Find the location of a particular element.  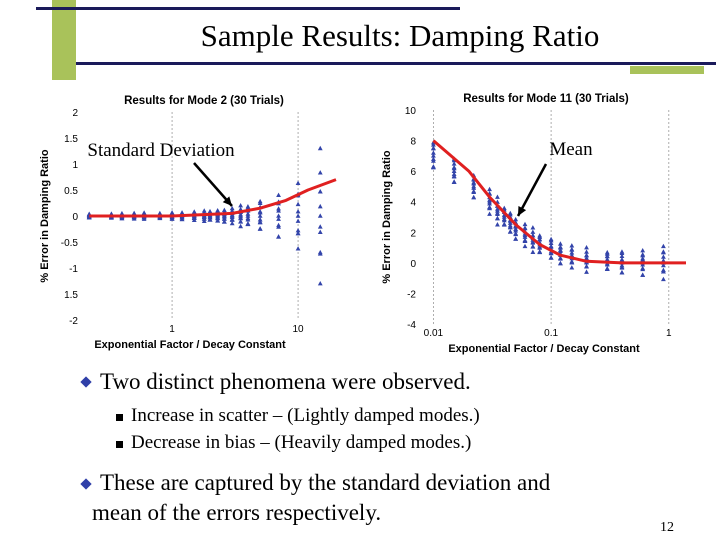

y-tick-label: 8 is located at coordinates (413, 142).